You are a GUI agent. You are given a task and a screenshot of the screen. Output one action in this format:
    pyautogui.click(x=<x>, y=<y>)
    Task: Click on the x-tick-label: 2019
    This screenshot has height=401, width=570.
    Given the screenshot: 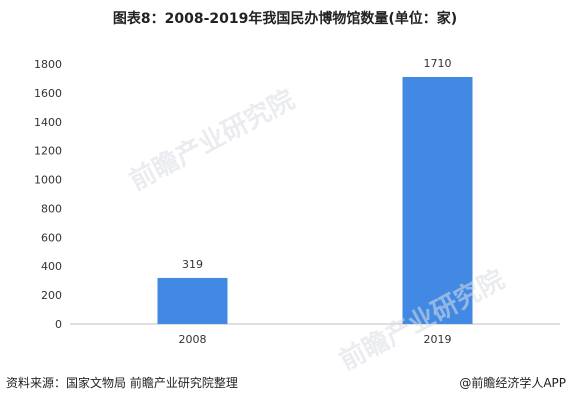 What is the action you would take?
    pyautogui.click(x=438, y=339)
    